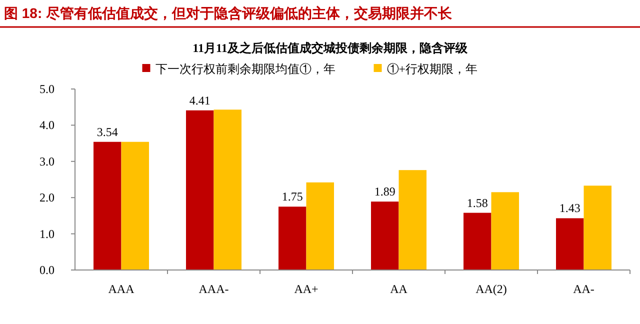  What do you see at coordinates (47, 161) in the screenshot?
I see `y-tick-label: 3.0` at bounding box center [47, 161].